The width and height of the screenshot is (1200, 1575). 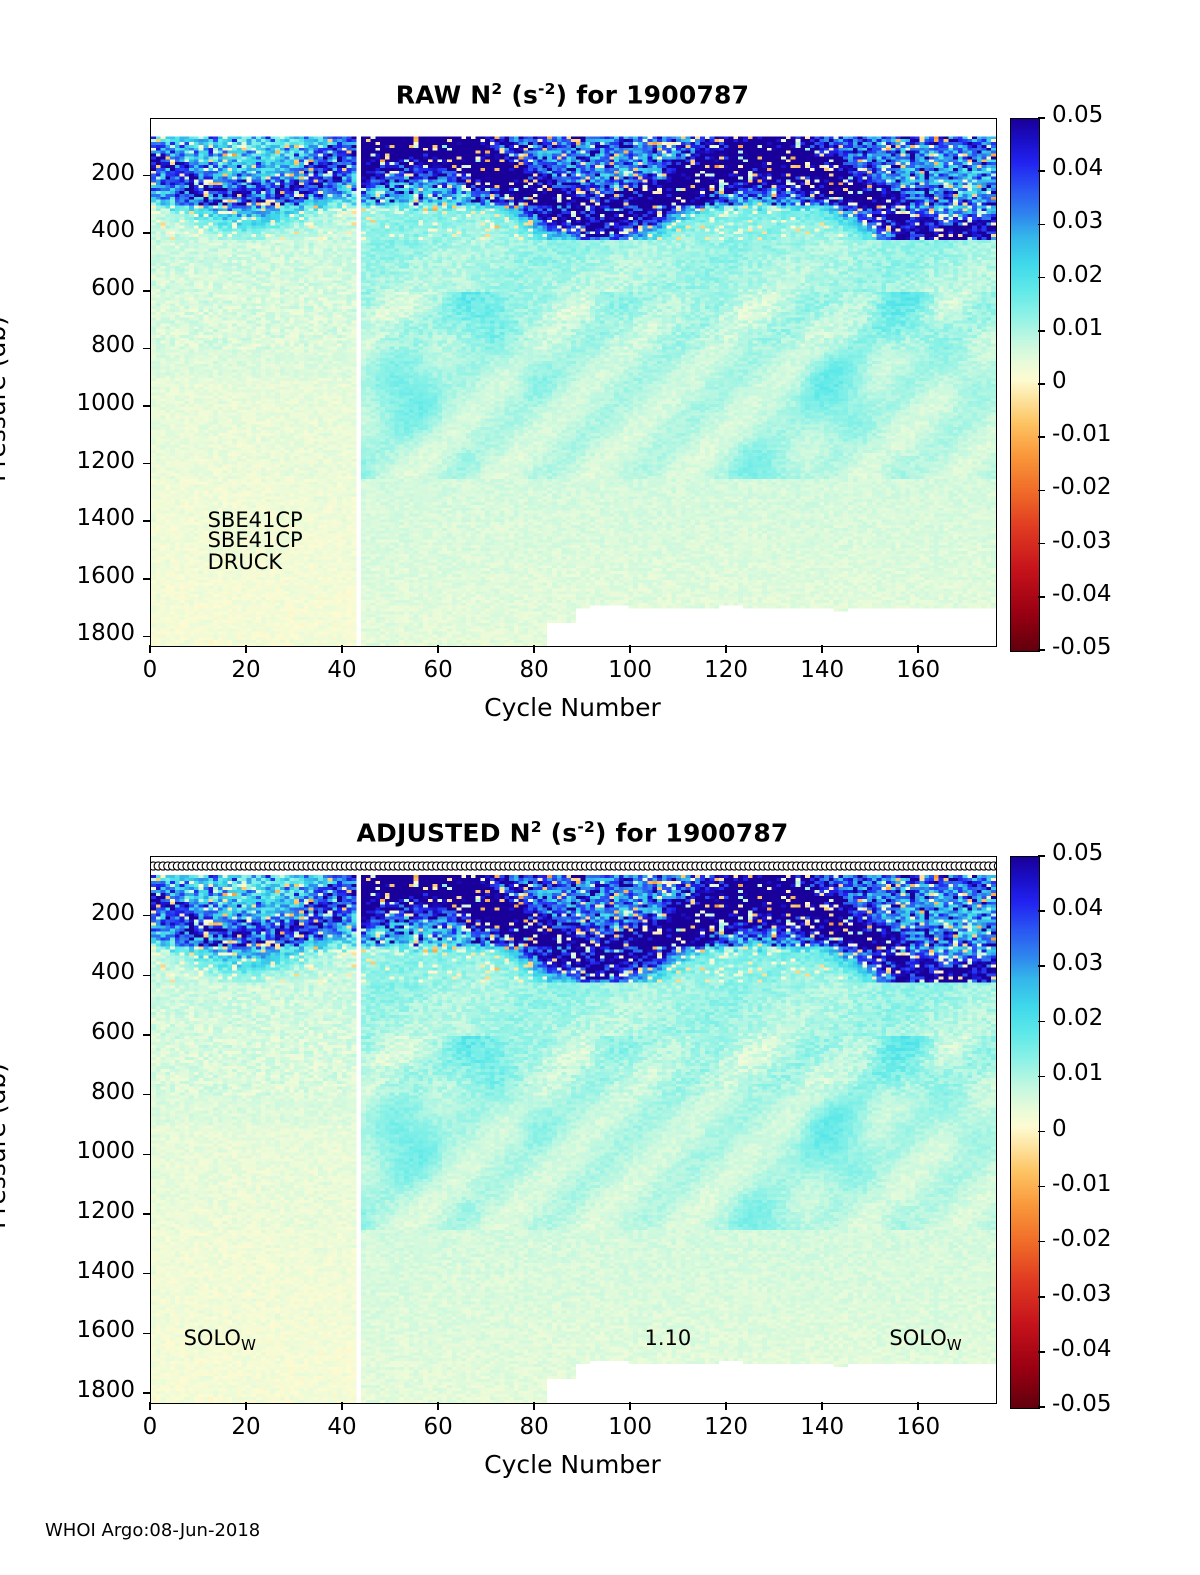 I want to click on figure-footer: WHOI Argo:08-Jun-2018, so click(x=153, y=1530).